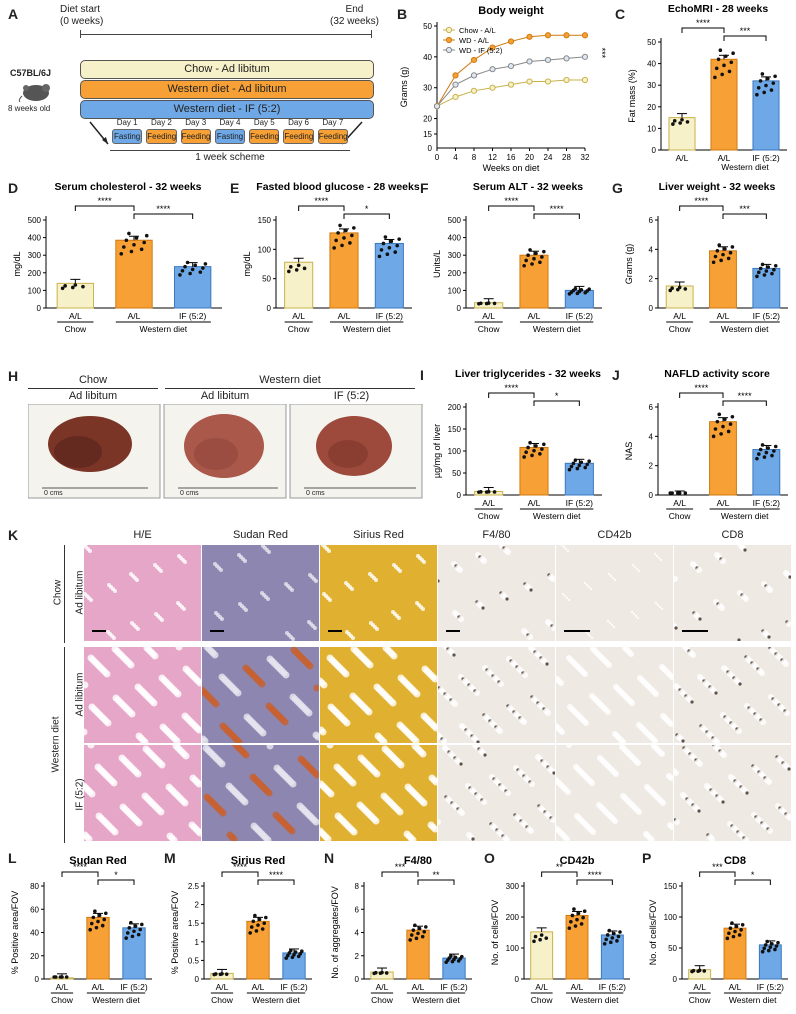  Describe the element at coordinates (17, 263) in the screenshot. I see `y-axis-label: mg/dL` at that location.